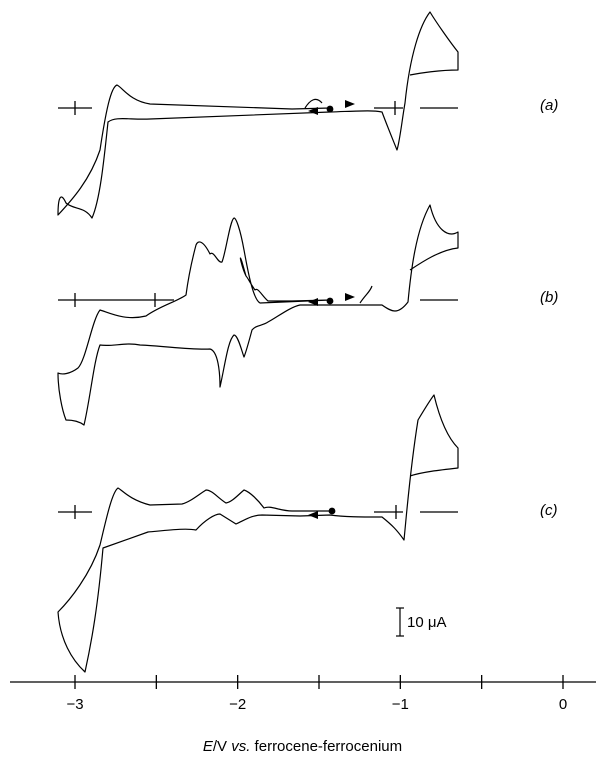 This screenshot has width=605, height=762. I want to click on trace-b-tail, so click(366, 294).